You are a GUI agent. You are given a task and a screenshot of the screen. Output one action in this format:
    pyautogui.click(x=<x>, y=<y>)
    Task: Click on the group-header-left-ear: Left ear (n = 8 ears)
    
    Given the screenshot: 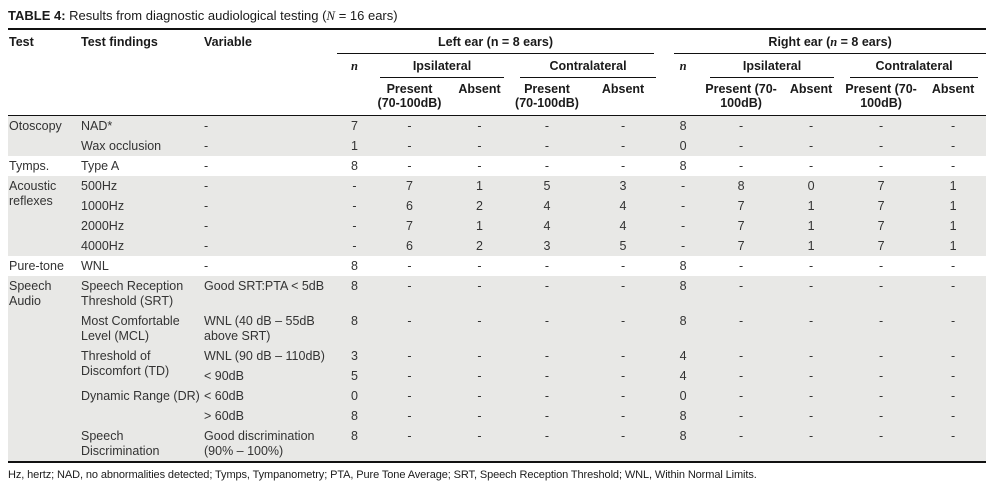 What is the action you would take?
    pyautogui.click(x=500, y=41)
    